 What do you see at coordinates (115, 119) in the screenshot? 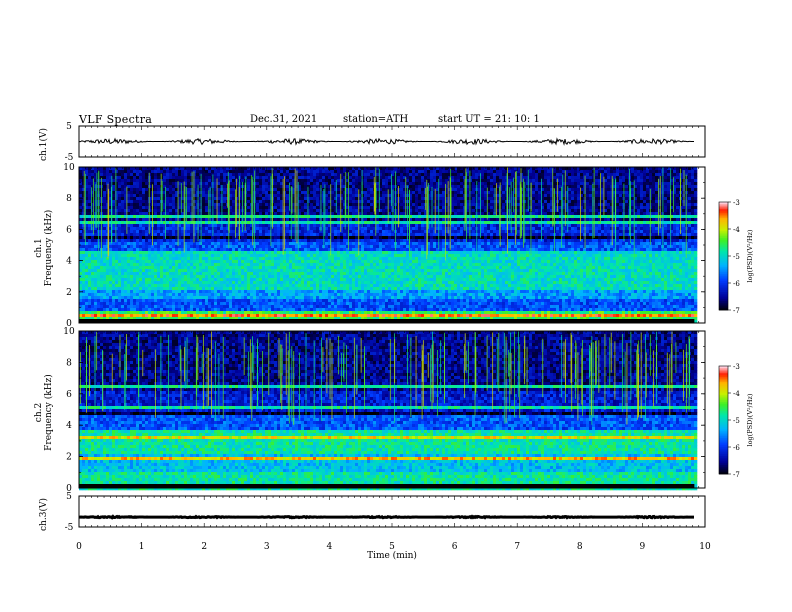
I see `chart-title: VLF Spectra` at bounding box center [115, 119].